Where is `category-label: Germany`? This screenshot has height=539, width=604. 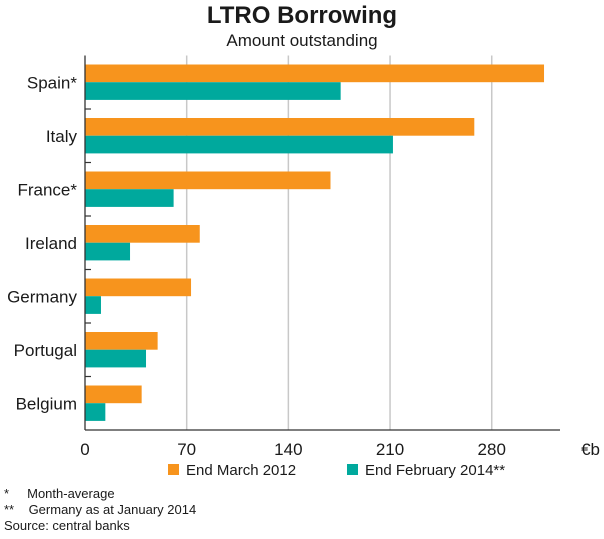
category-label: Germany is located at coordinates (42, 296).